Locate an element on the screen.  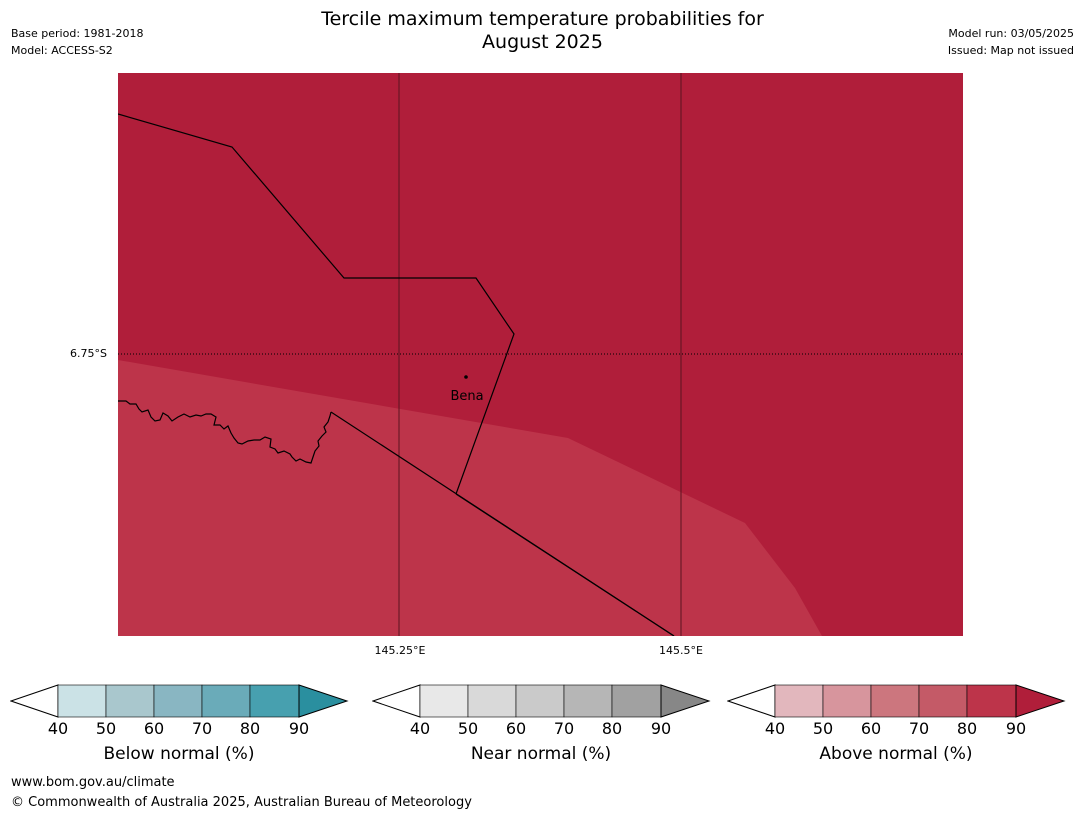
map-title-line2: August 2025 is located at coordinates (542, 42).